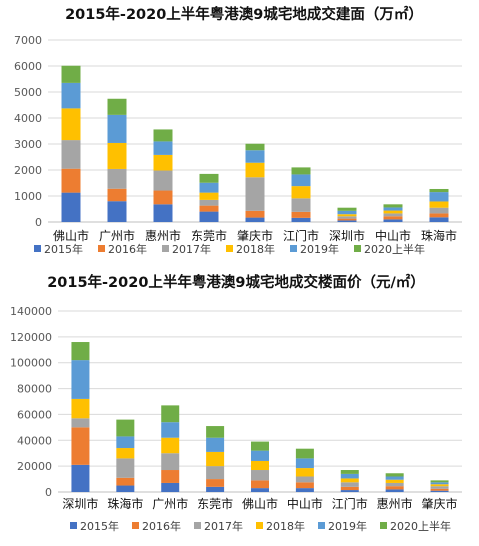  What do you see at coordinates (439, 235) in the screenshot?
I see `x-category-label: 珠海市` at bounding box center [439, 235].